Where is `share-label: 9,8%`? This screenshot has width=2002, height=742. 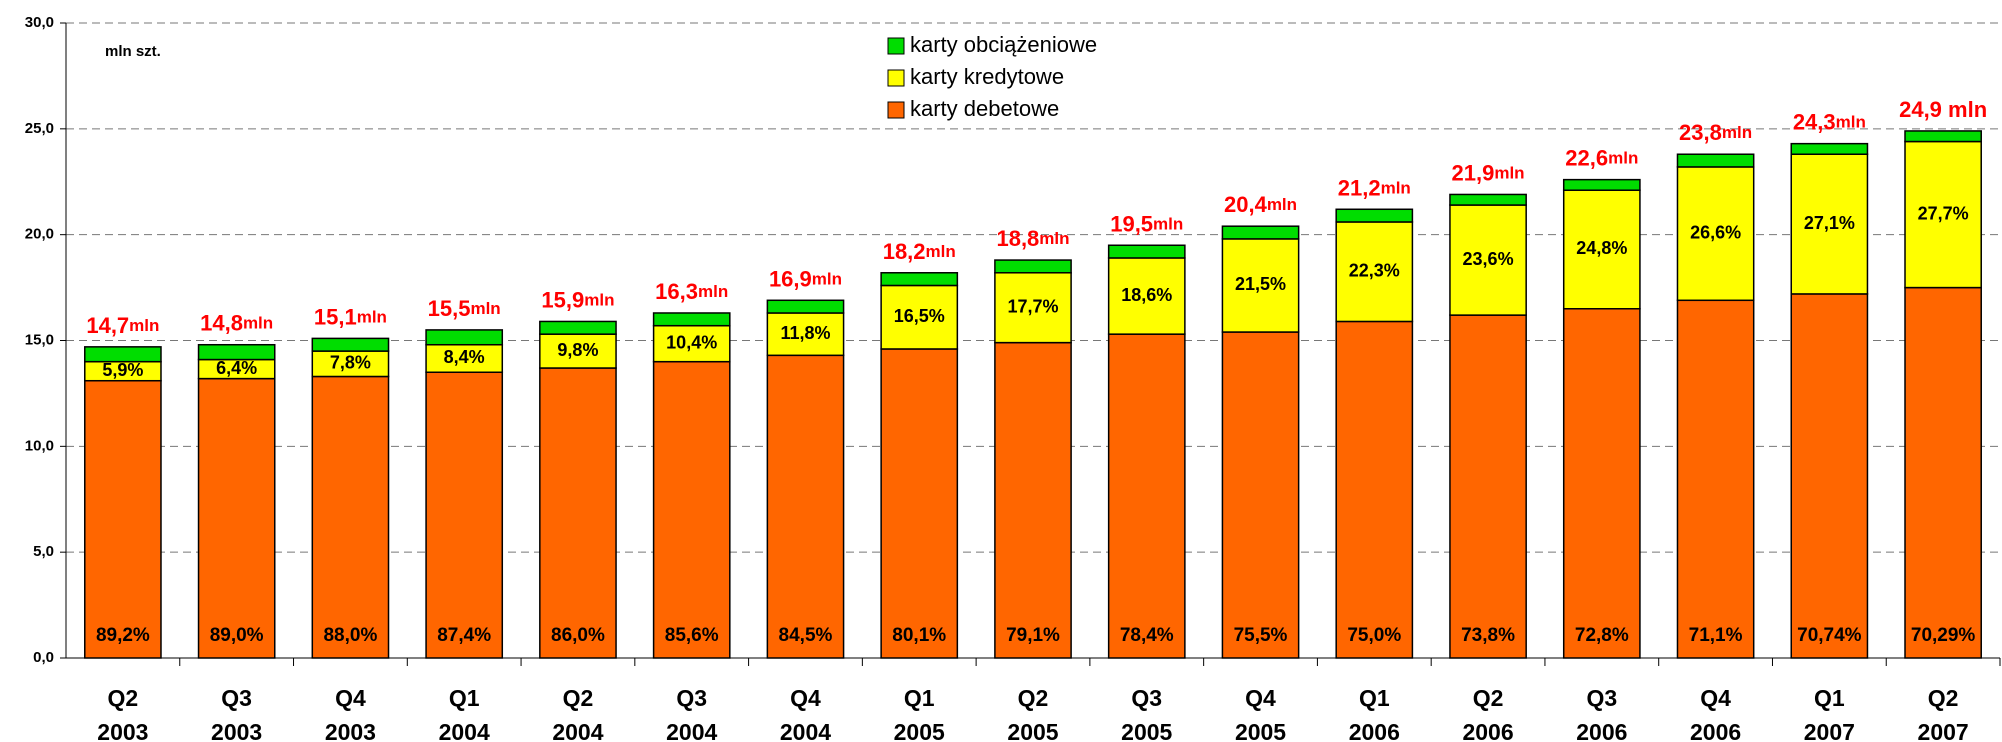
share-label: 9,8% is located at coordinates (577, 350).